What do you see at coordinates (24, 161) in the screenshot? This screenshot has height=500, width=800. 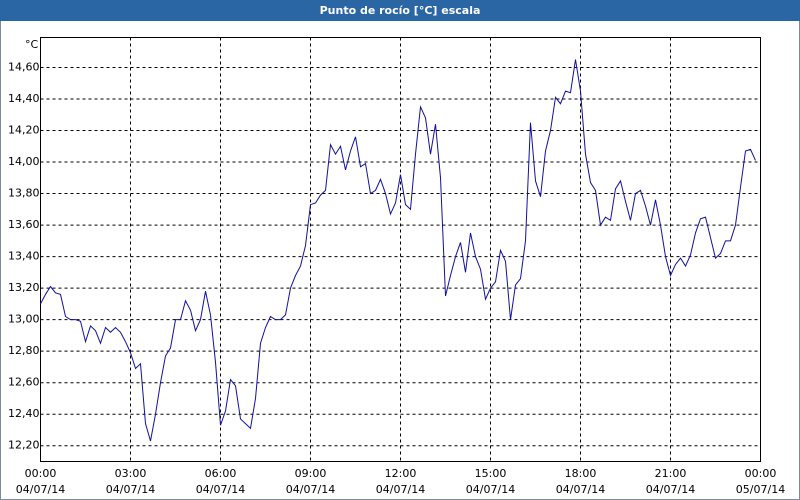 I see `y-tick-label: 14,00` at bounding box center [24, 161].